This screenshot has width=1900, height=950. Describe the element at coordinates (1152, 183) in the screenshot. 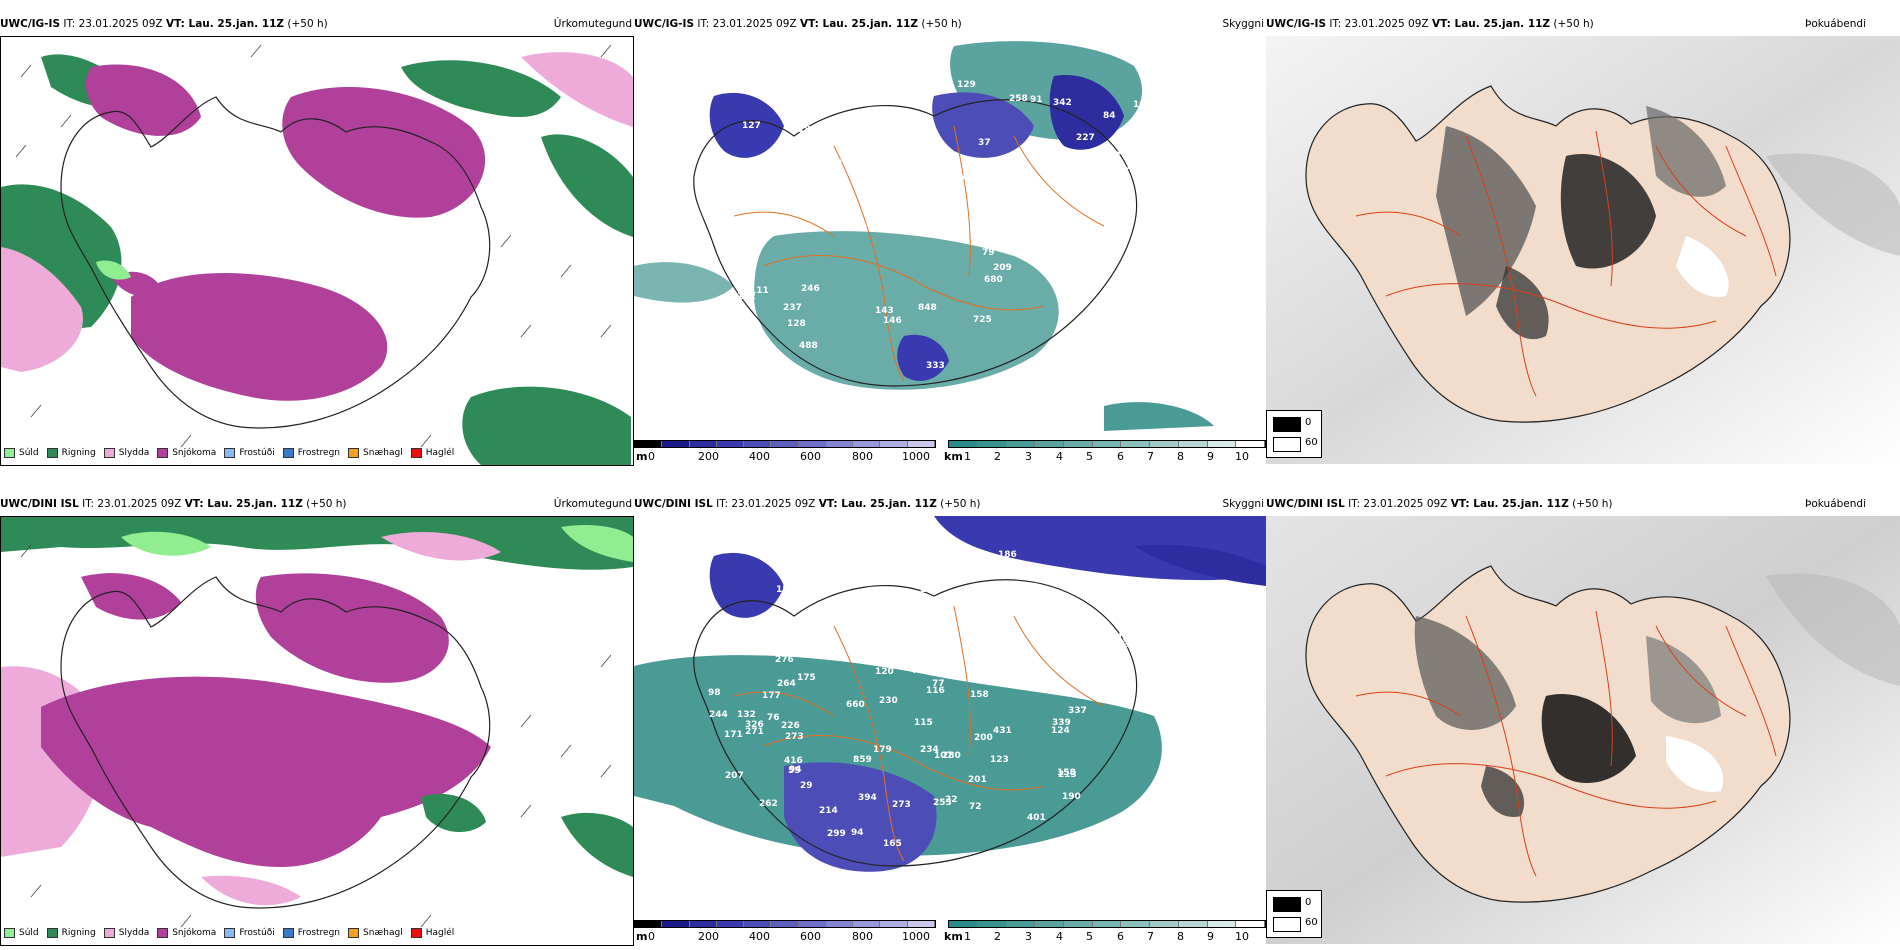

I see `cloud-base-label: 121` at that location.